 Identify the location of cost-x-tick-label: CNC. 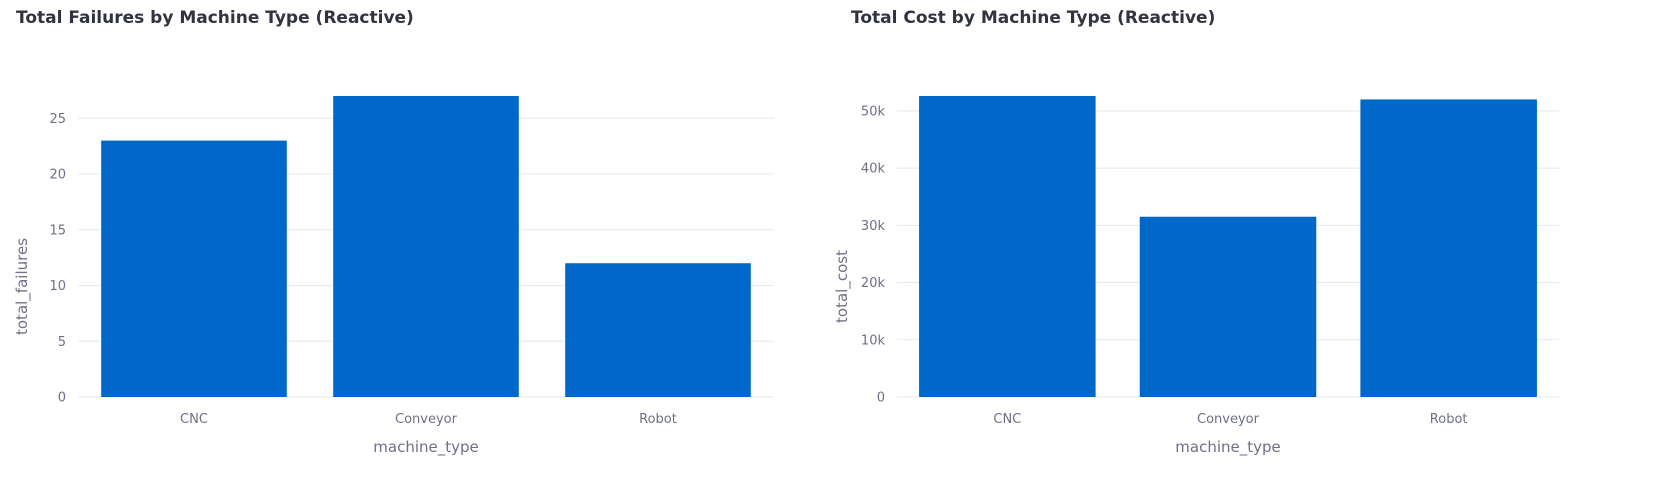
(1007, 419).